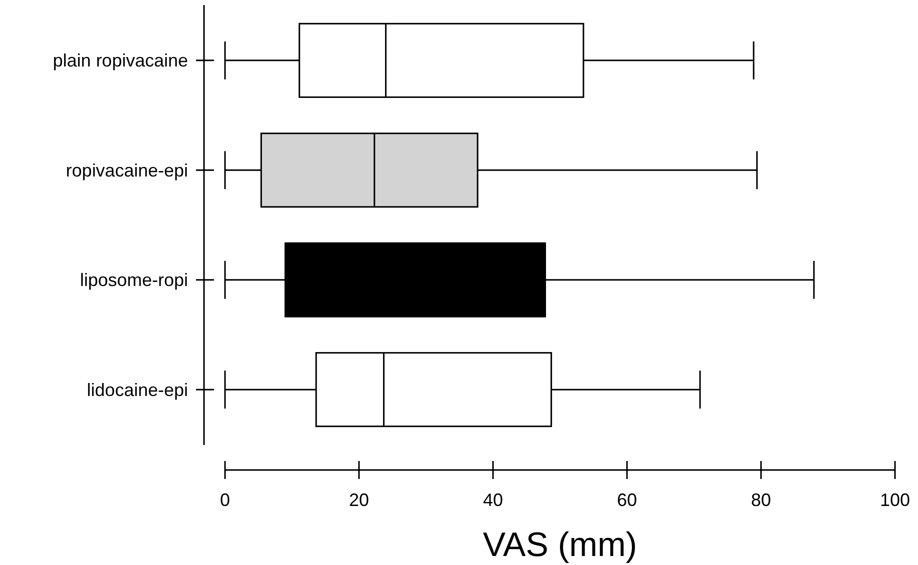 Image resolution: width=918 pixels, height=565 pixels. I want to click on y-tick-label: lidocaine-epi, so click(137, 390).